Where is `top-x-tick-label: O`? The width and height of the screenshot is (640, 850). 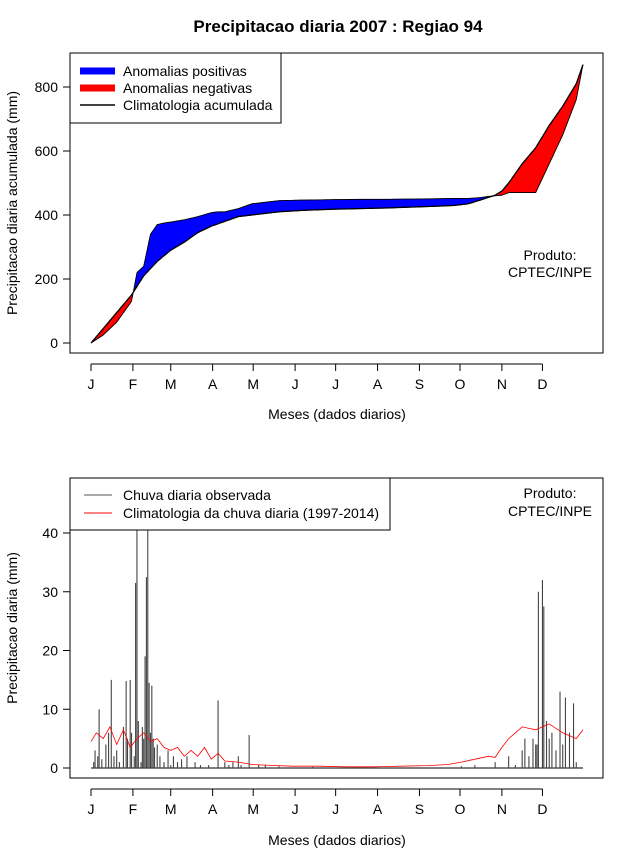 top-x-tick-label: O is located at coordinates (460, 384).